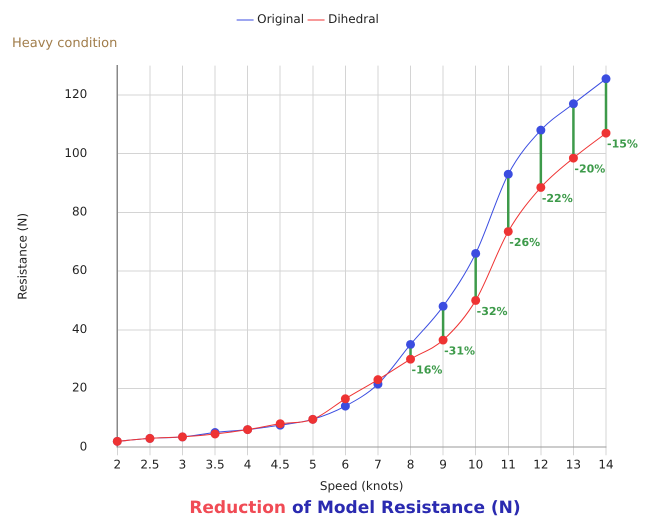  Describe the element at coordinates (410, 465) in the screenshot. I see `x-tick-label: 8` at that location.